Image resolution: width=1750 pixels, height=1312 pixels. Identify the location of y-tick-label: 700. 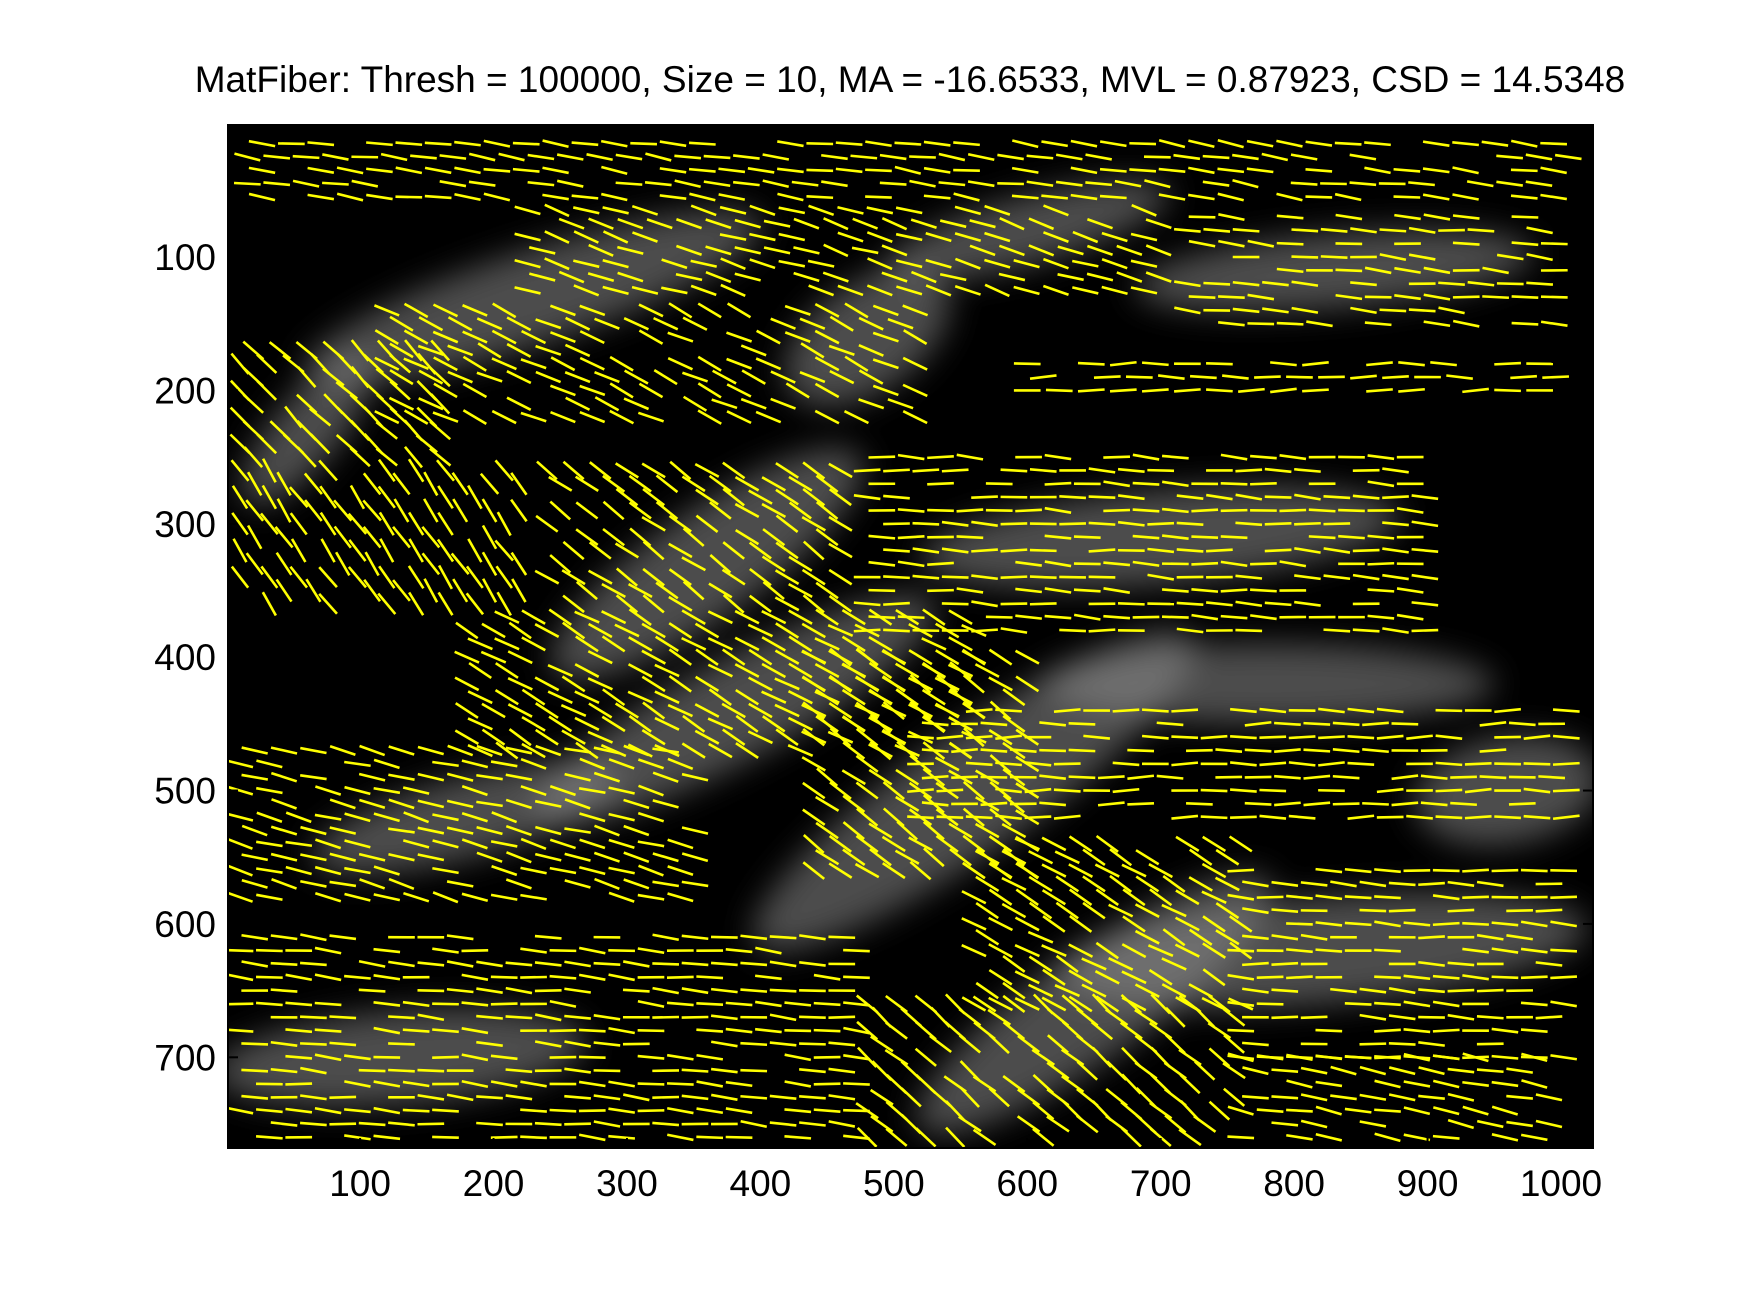
(185, 1057).